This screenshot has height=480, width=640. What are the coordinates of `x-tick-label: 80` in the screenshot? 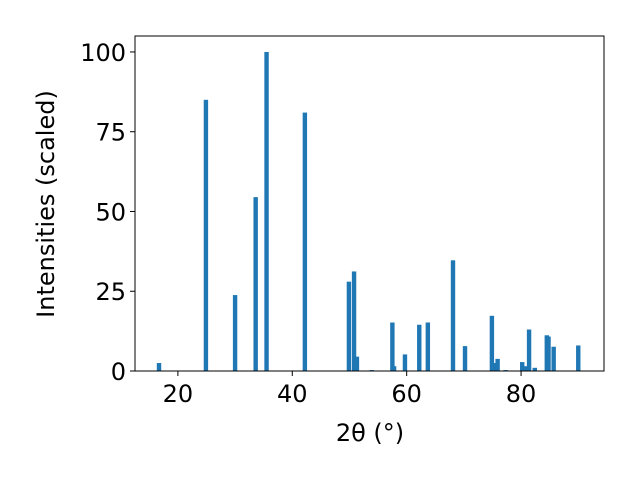 It's located at (521, 394).